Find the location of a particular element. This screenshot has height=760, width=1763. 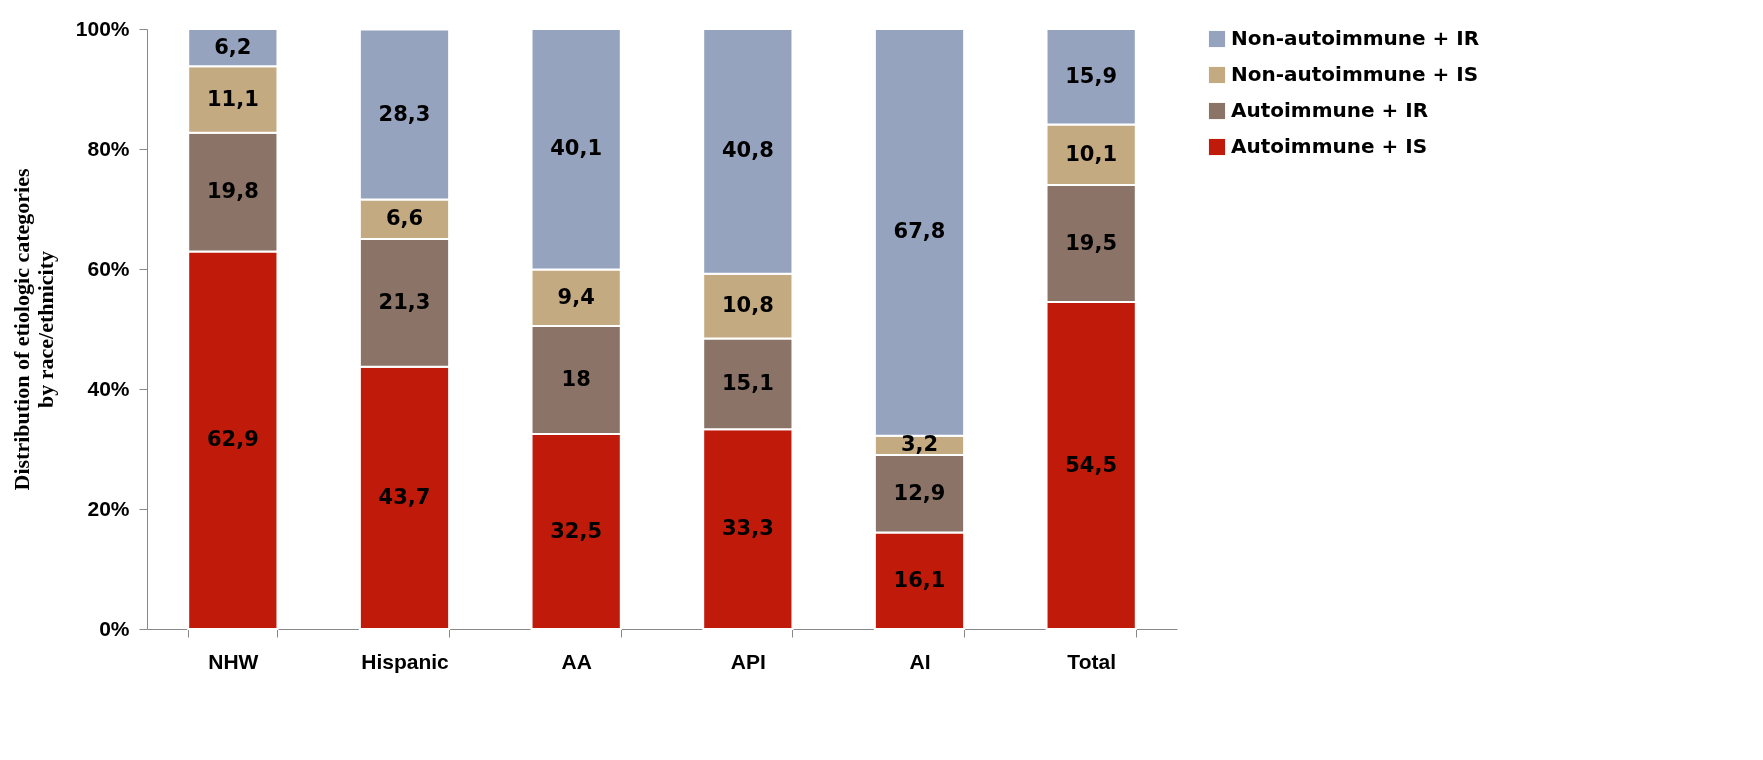

data-label: 18 is located at coordinates (576, 379).